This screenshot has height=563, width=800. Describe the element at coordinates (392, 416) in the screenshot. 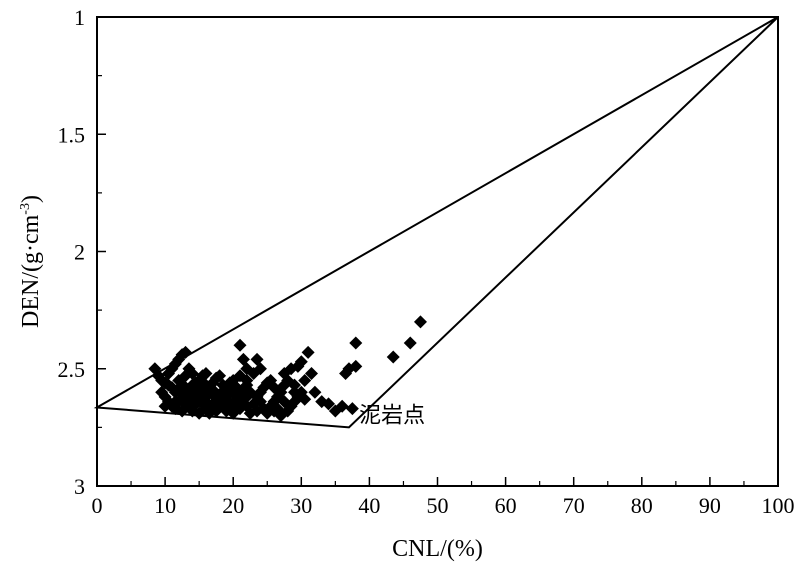

I see `mudstone-point-label: 泥岩点` at that location.